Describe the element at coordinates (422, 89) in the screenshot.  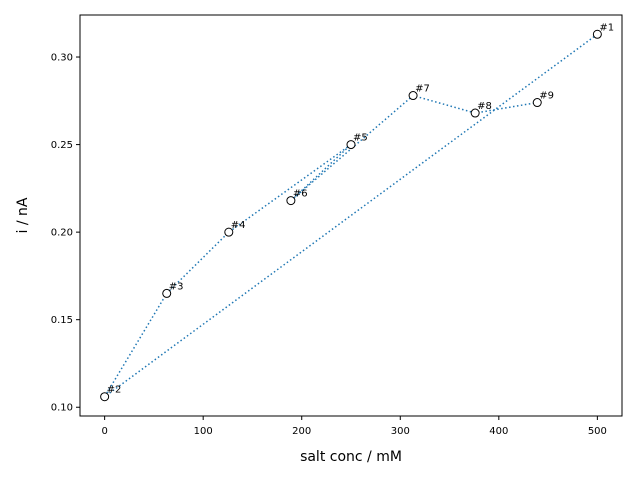
I see `data-point-label: #7` at that location.